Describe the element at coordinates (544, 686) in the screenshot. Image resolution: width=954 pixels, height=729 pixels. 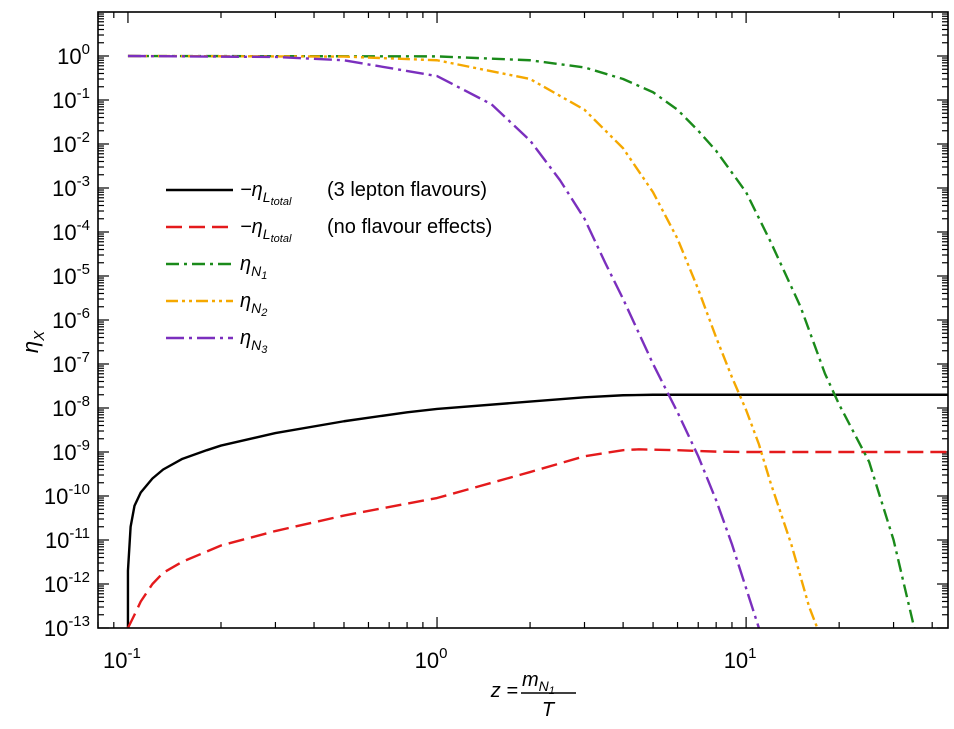
I see `x-axis-label-numerator-sub: N` at that location.